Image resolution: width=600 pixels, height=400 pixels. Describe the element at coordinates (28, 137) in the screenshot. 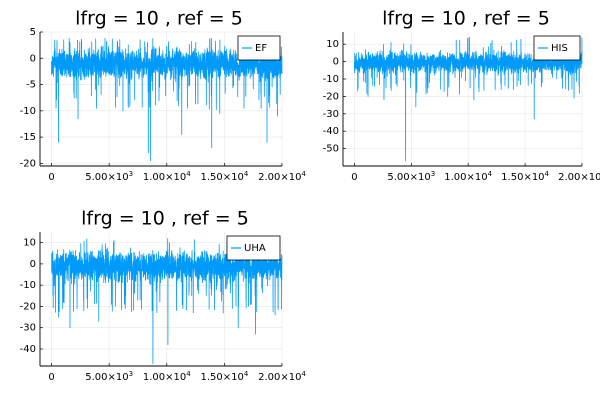

I see `y-tick-label: -15` at that location.